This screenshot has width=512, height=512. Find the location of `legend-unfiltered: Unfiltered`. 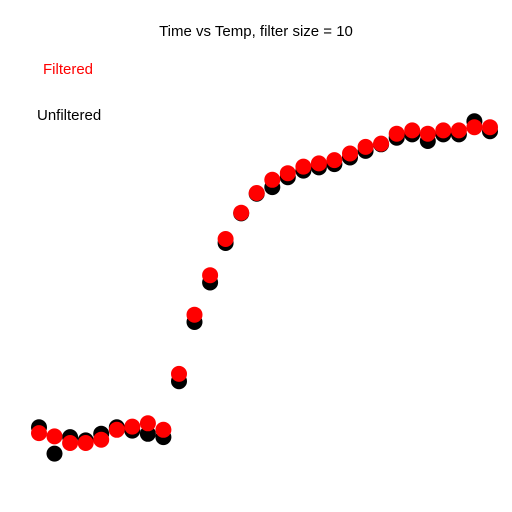

legend-unfiltered: Unfiltered is located at coordinates (69, 115).